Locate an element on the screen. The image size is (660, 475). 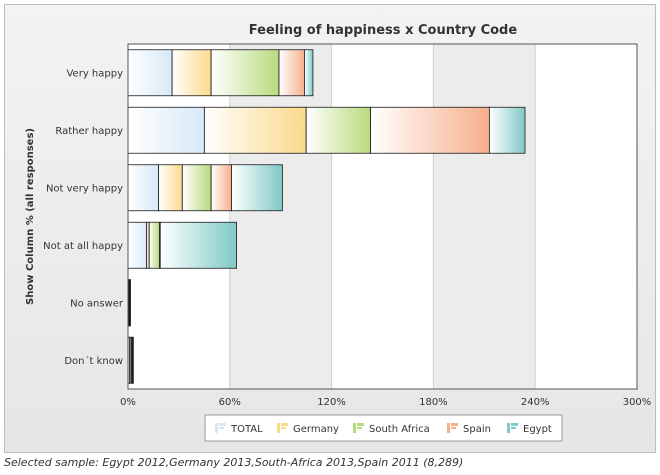
bar-very-happy-egypt is located at coordinates (309, 73).